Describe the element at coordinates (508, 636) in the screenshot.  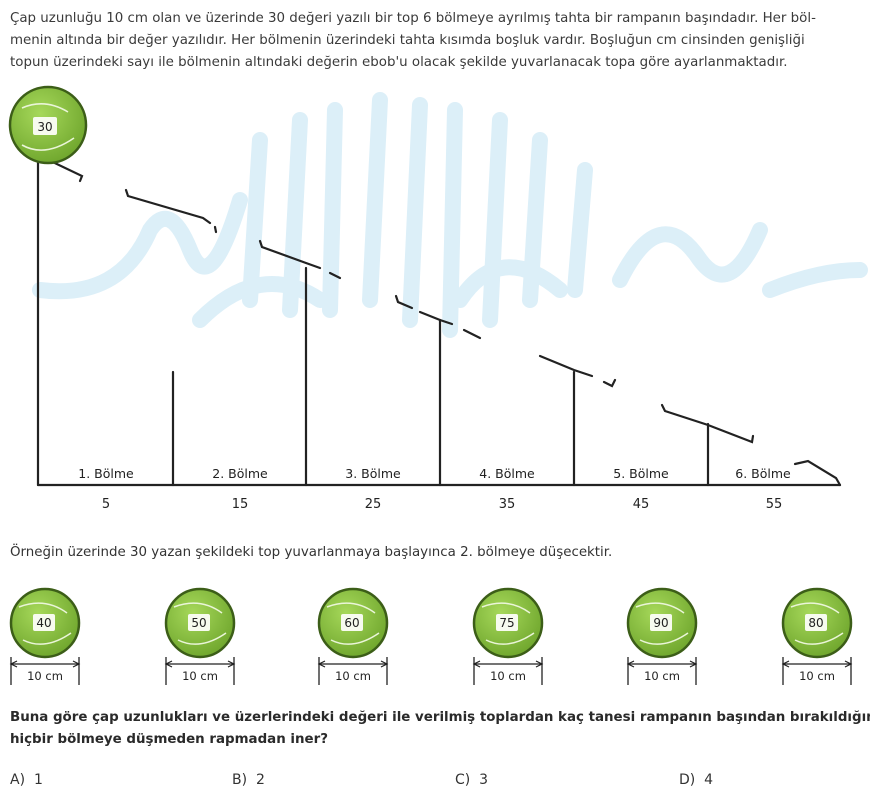
I see `ball-4: 75 10 cm` at that location.